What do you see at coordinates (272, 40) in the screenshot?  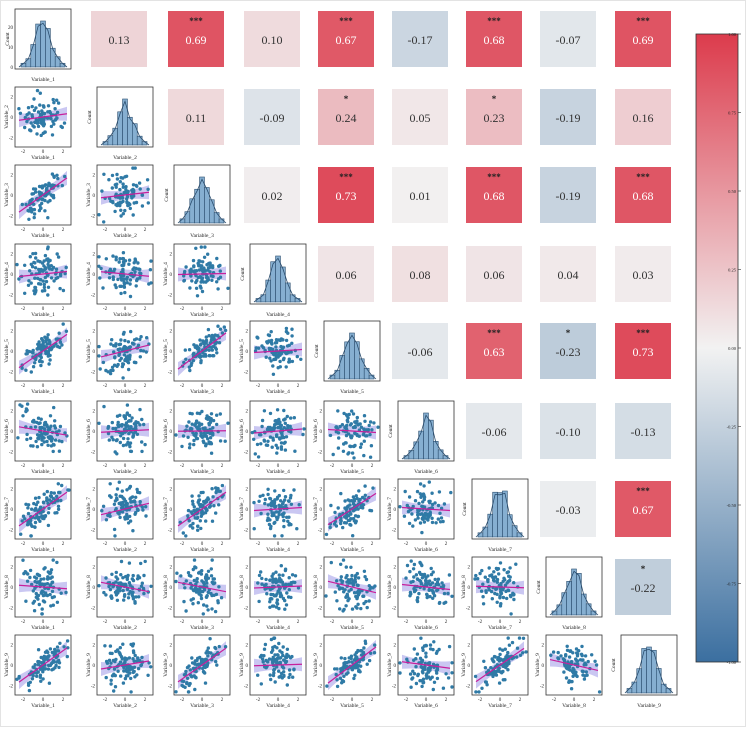 I see `corr-value: 0.10` at bounding box center [272, 40].